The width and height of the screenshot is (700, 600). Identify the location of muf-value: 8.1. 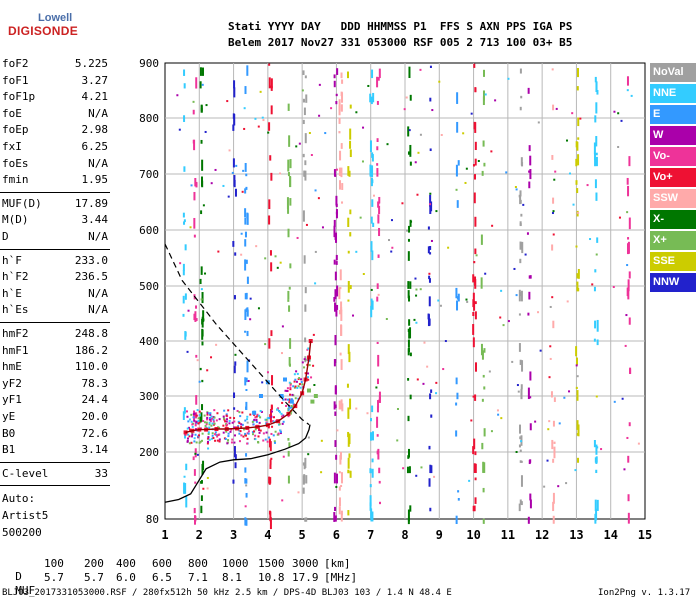
(232, 577).